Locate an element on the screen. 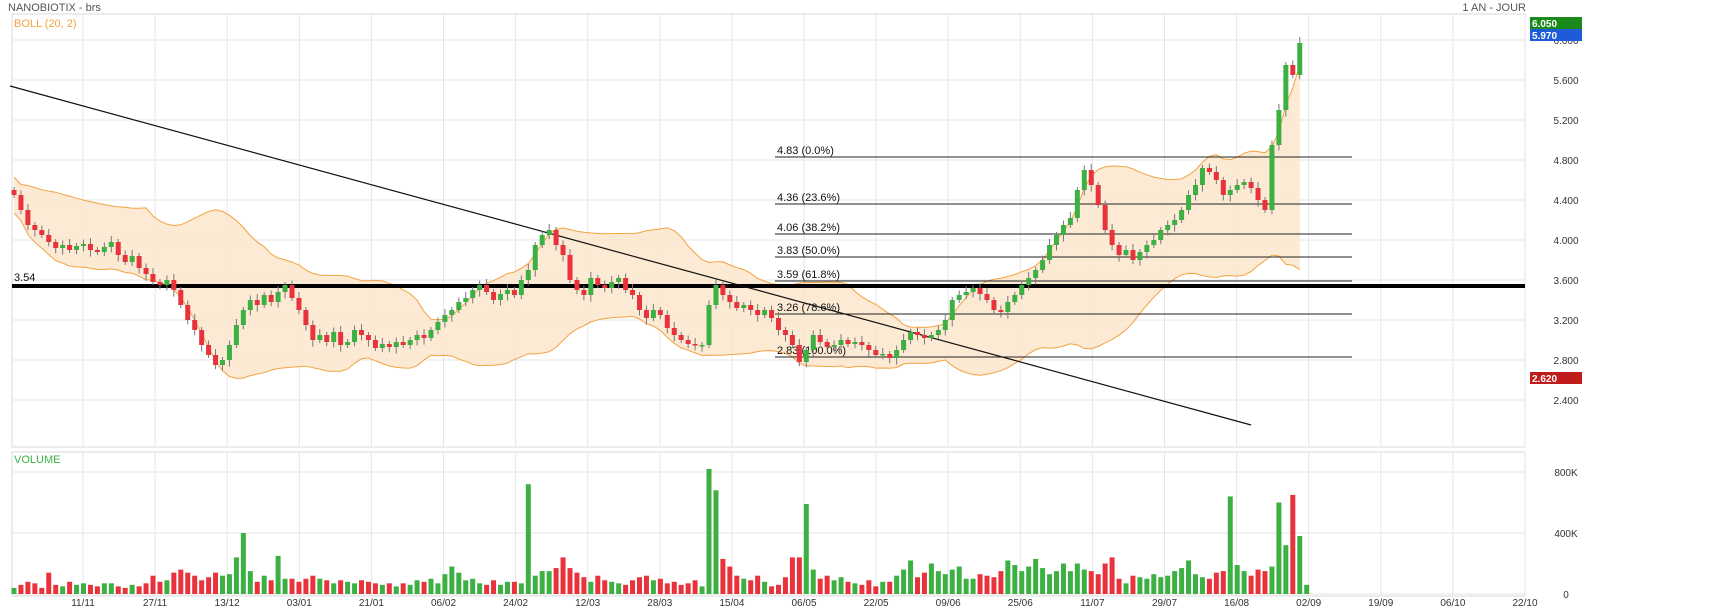 This screenshot has height=614, width=1712. high-price-badge: 6.050 is located at coordinates (1544, 24).